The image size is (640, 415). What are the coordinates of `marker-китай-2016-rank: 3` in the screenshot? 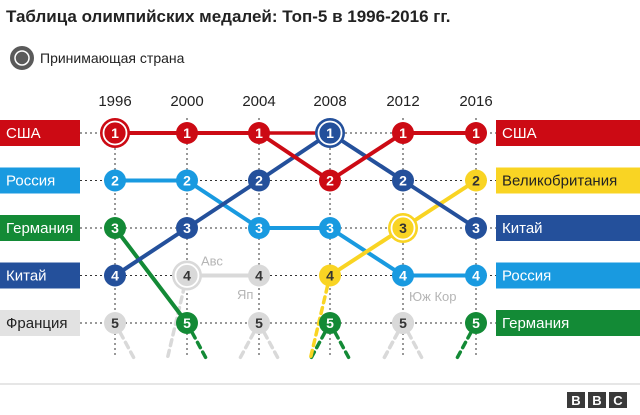 It's located at (476, 228).